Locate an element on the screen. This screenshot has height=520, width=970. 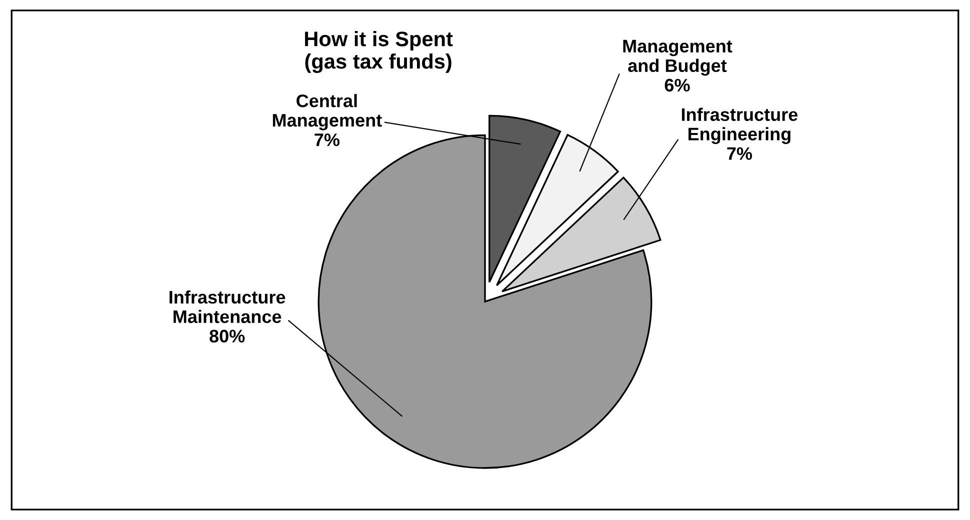
slice-label: Management and Budget is located at coordinates (677, 58).